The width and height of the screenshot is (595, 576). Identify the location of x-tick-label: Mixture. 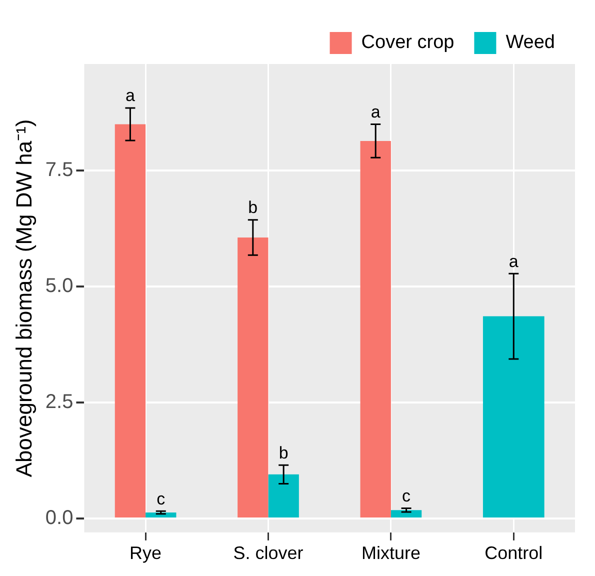
(390, 553).